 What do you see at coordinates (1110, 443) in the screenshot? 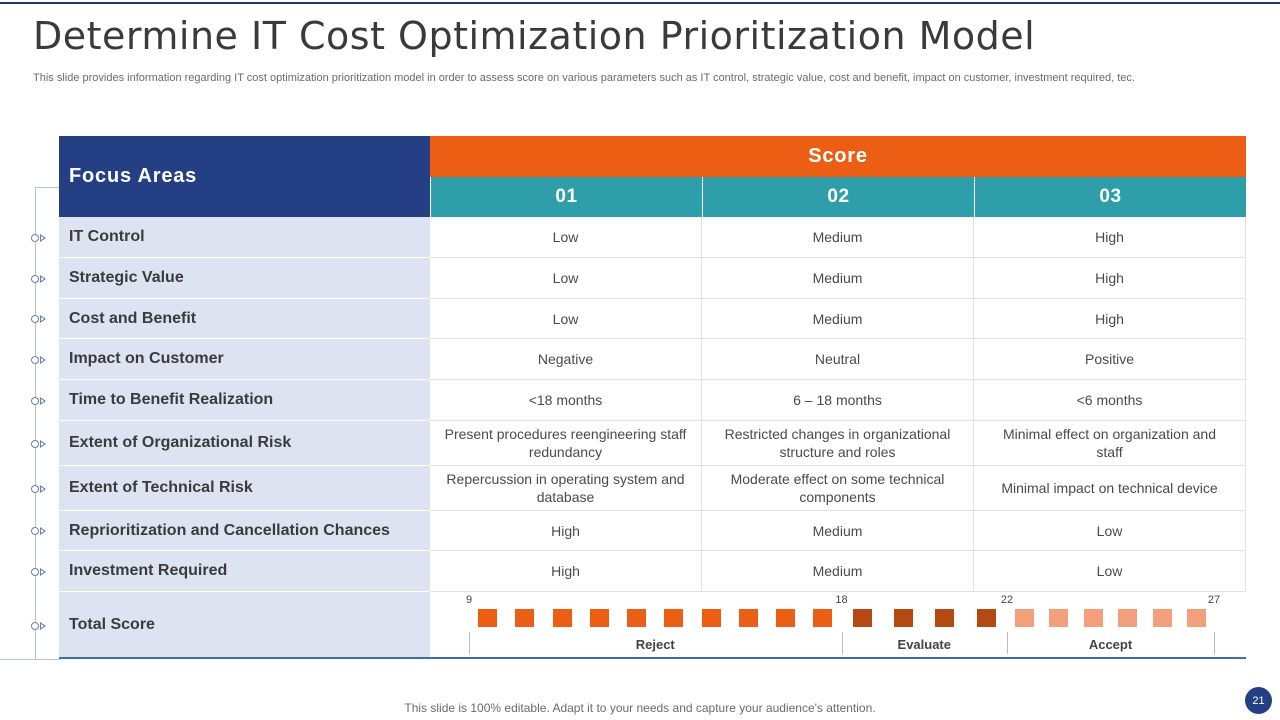
I see `score-cell: Minimal effect on organization and staff` at bounding box center [1110, 443].